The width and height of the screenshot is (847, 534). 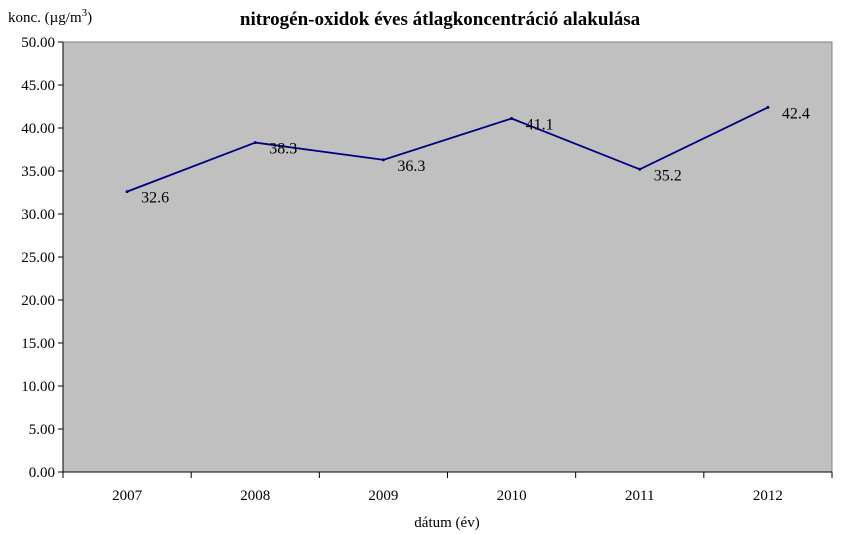 What do you see at coordinates (639, 496) in the screenshot?
I see `x-tick-label: 2011` at bounding box center [639, 496].